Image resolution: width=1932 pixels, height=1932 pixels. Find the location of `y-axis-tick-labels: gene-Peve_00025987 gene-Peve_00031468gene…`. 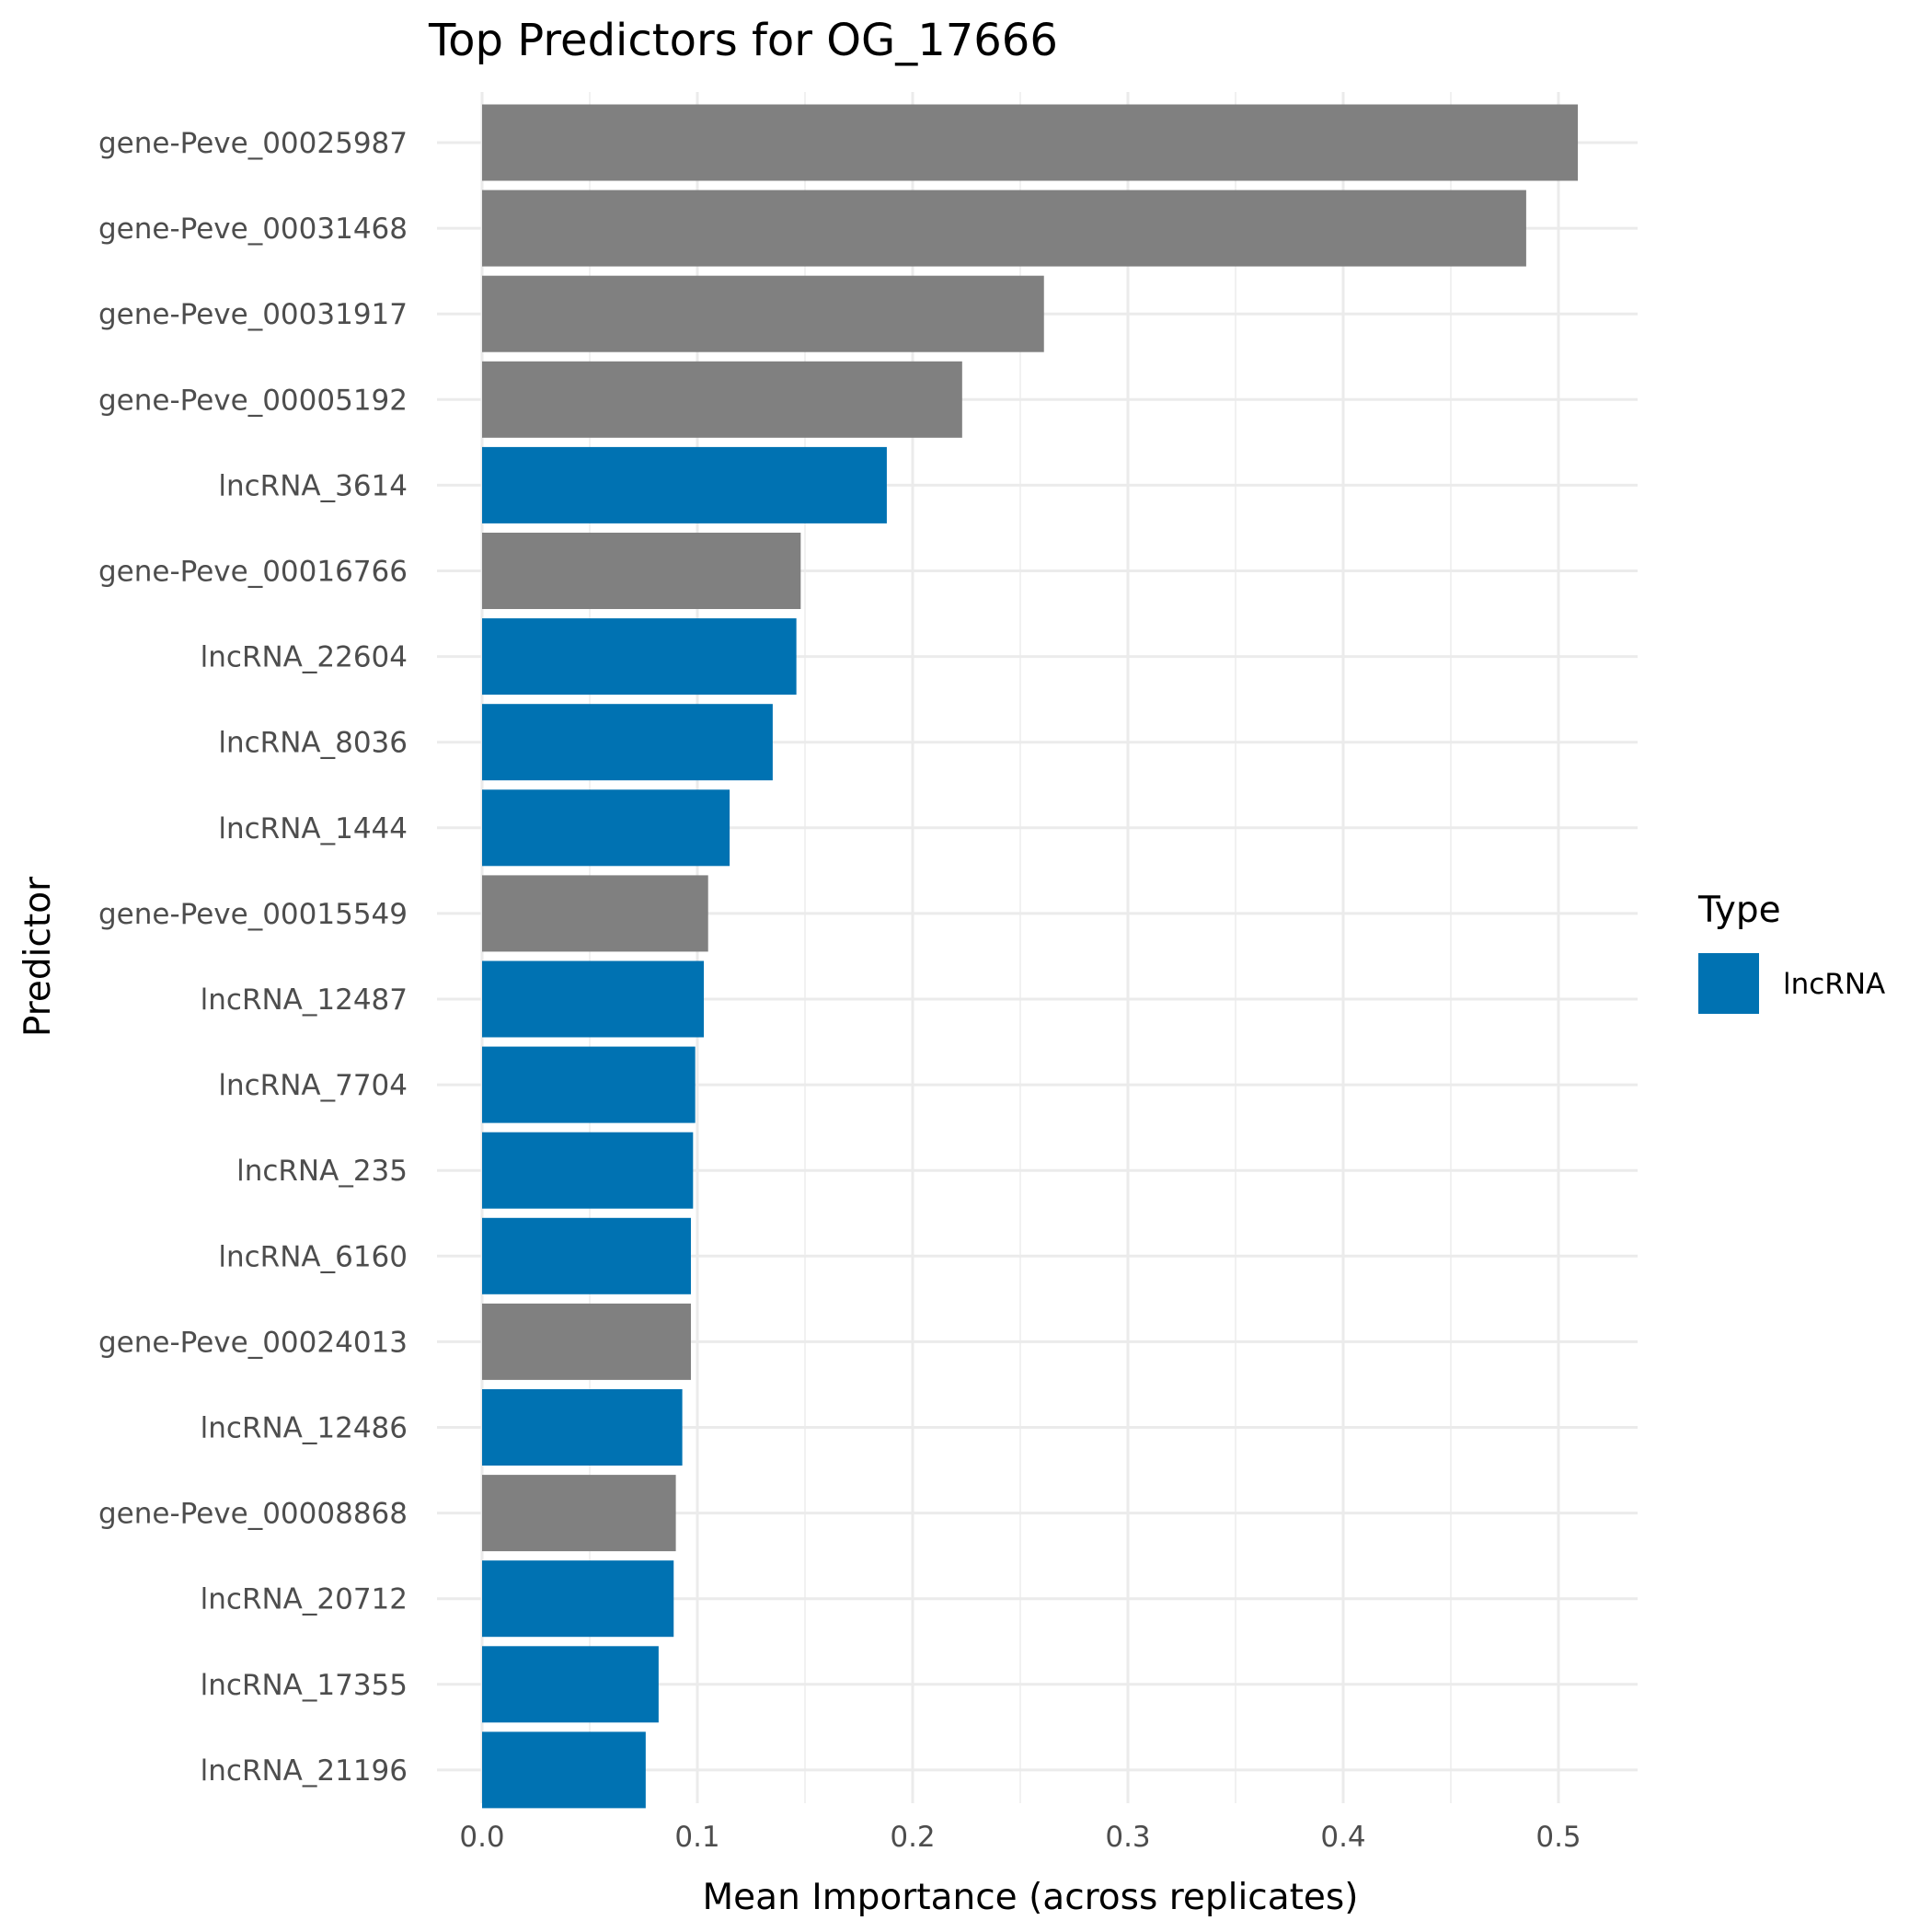

y-axis-tick-labels: gene-Peve_00025987 gene-Peve_00031468gene… is located at coordinates (253, 957).